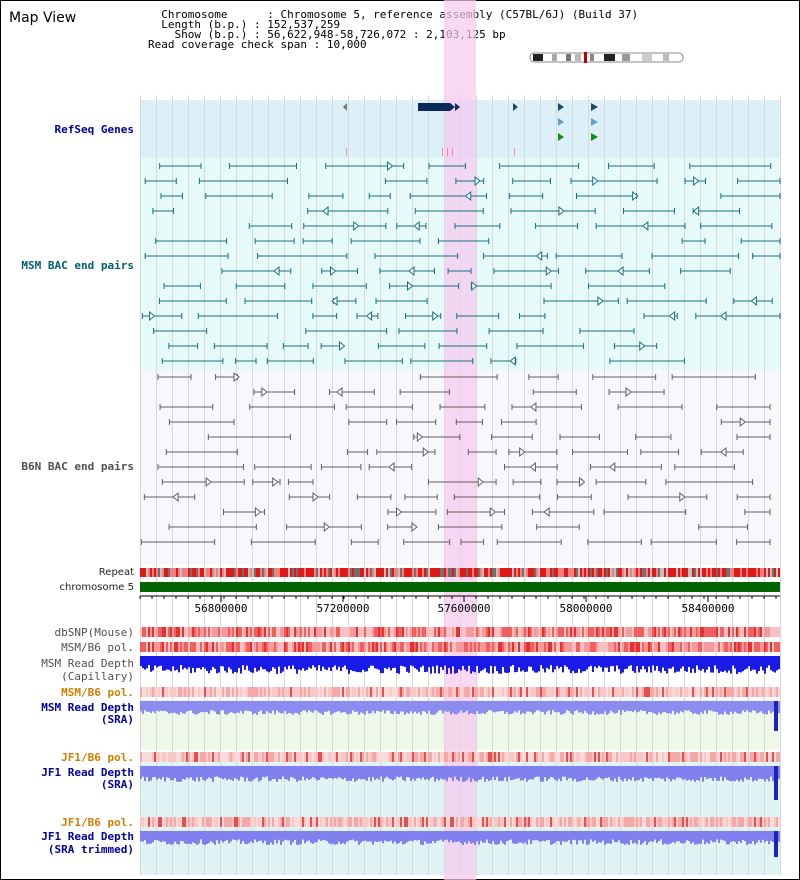 The image size is (800, 880). Describe the element at coordinates (460, 572) in the screenshot. I see `repeat-track` at that location.